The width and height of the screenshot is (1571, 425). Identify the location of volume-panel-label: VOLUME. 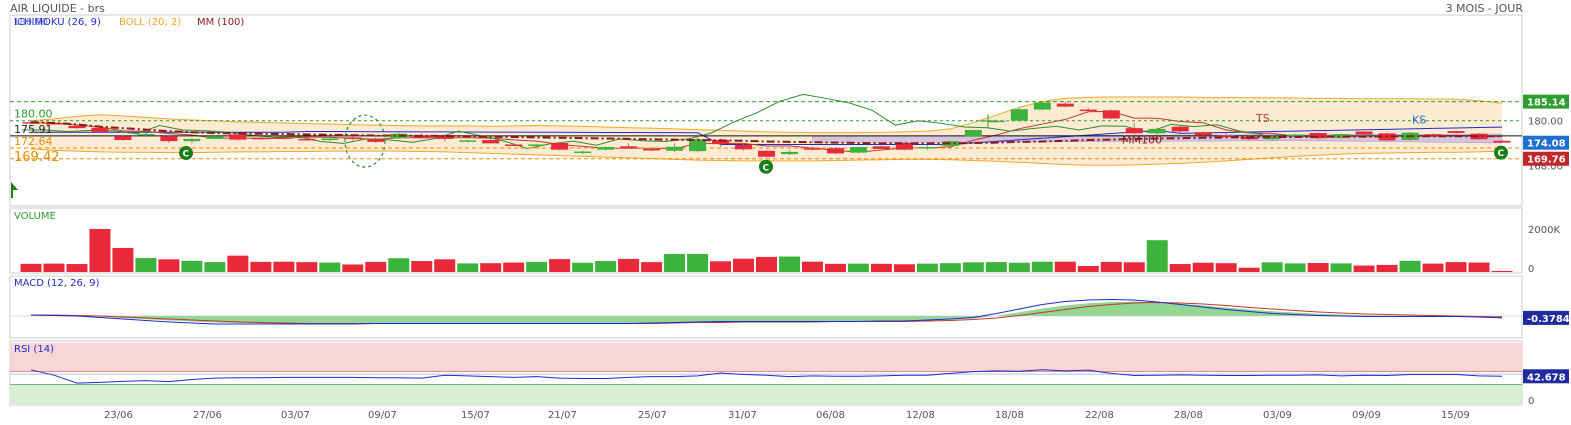
(35, 216).